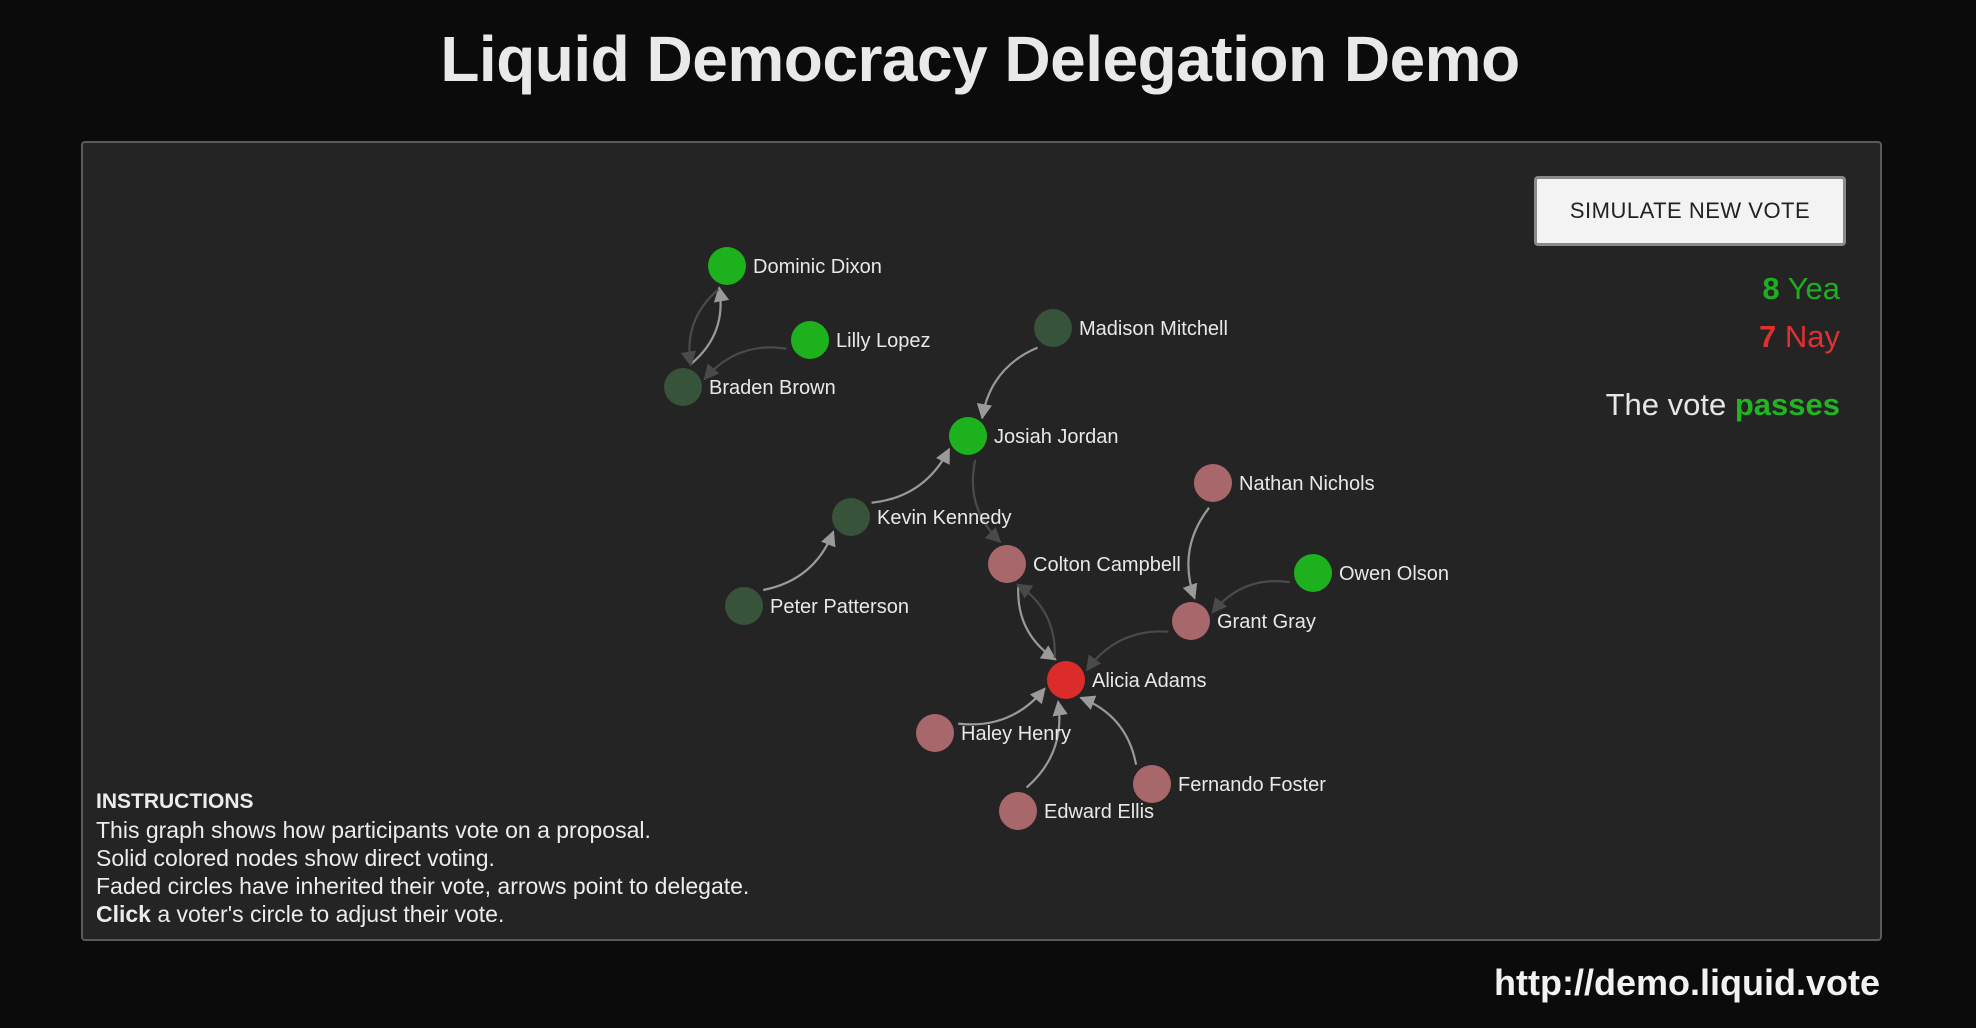  Describe the element at coordinates (980, 59) in the screenshot. I see `page-title: Liquid Democracy Delegation Demo` at that location.